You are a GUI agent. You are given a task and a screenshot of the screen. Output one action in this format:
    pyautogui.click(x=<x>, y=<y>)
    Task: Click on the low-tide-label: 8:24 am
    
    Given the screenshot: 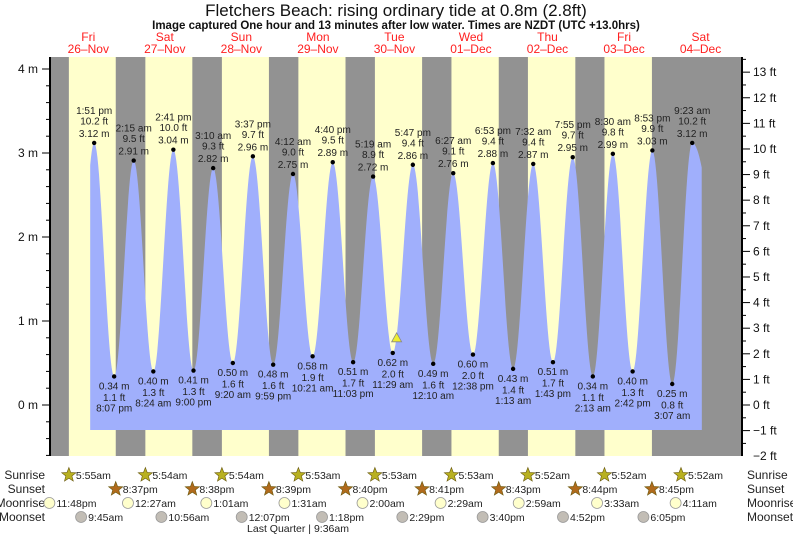 What is the action you would take?
    pyautogui.click(x=153, y=403)
    